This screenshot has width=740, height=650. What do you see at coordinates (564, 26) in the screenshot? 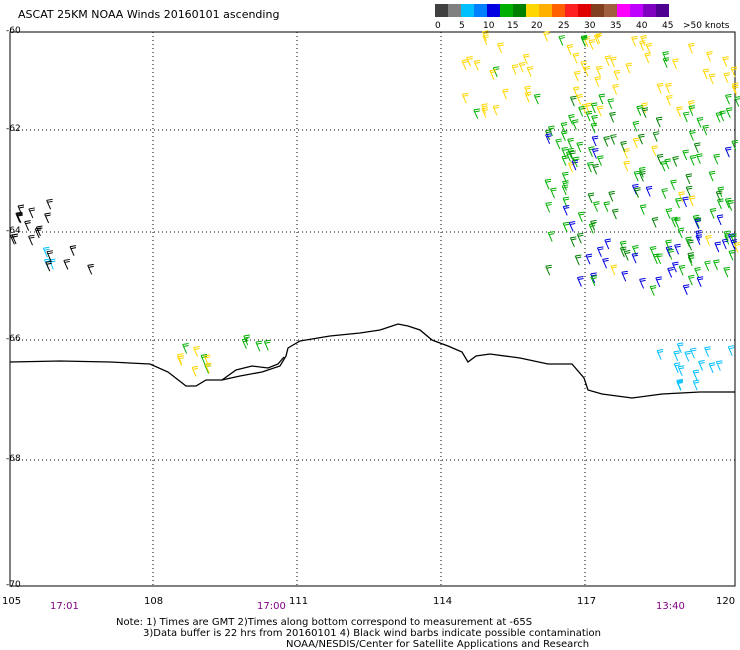
I see `legend-label-25: 25` at bounding box center [564, 26].